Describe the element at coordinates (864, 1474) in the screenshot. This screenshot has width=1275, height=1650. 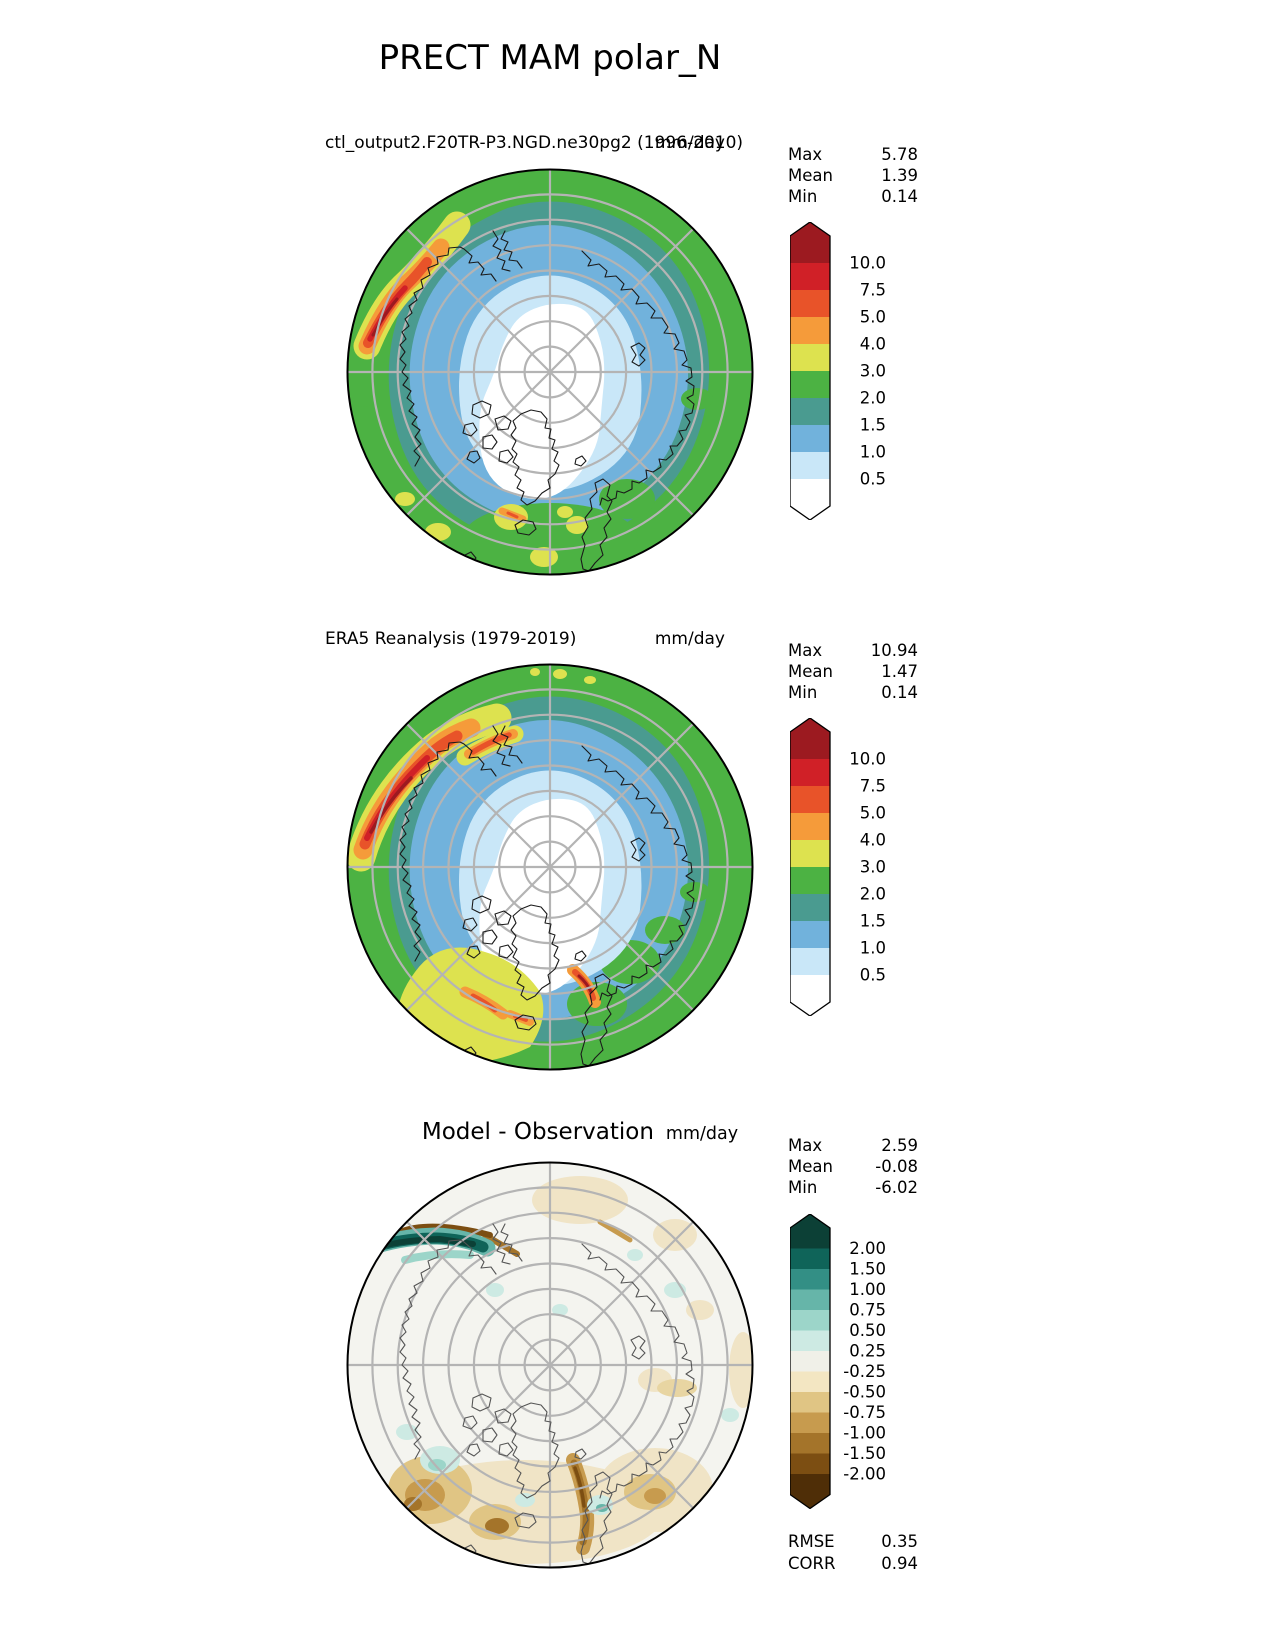
I see `svg-text: -2.00` at that location.